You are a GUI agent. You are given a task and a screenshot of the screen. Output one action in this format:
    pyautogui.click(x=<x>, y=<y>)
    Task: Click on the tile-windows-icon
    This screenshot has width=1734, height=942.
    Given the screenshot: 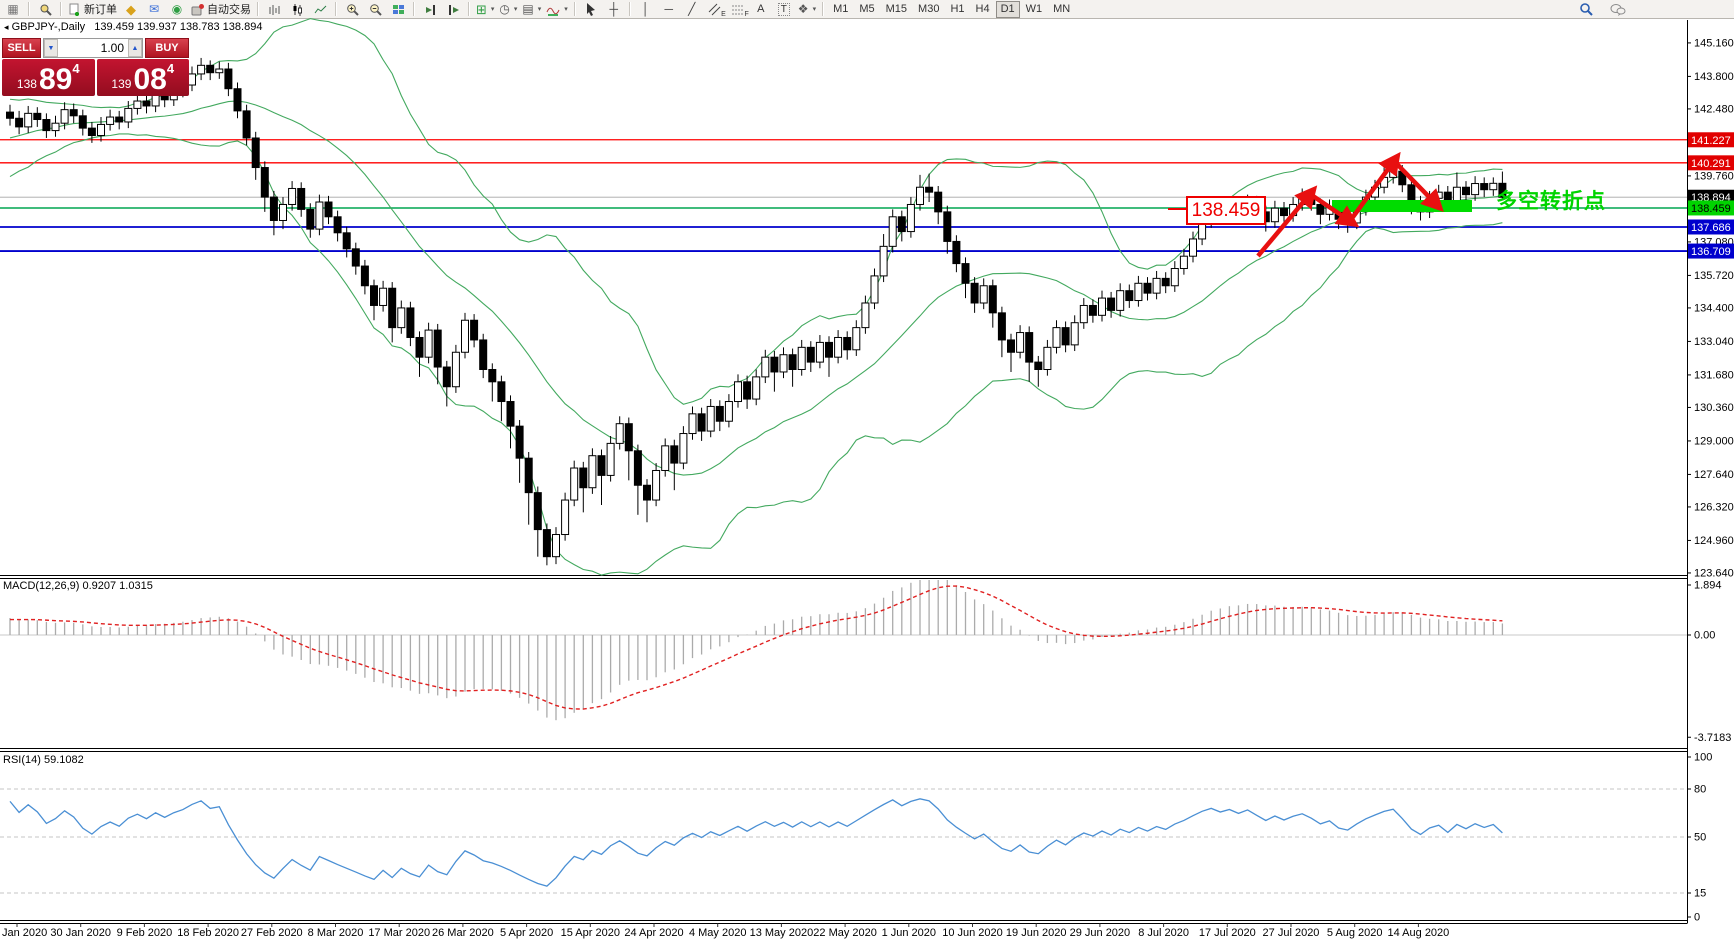 What is the action you would take?
    pyautogui.click(x=398, y=9)
    